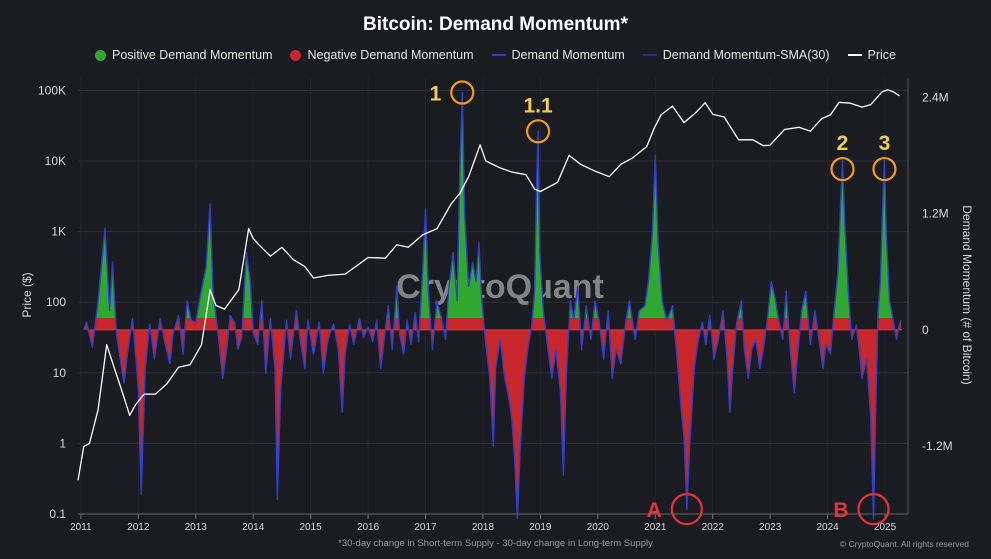 Image resolution: width=991 pixels, height=559 pixels. Describe the element at coordinates (935, 97) in the screenshot. I see `y-tick-label-right: 2.4M` at that location.